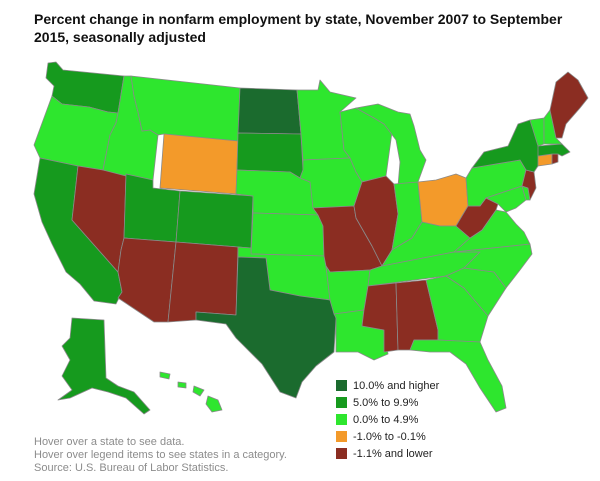 This screenshot has height=481, width=600. I want to click on state-MA, so click(554, 150).